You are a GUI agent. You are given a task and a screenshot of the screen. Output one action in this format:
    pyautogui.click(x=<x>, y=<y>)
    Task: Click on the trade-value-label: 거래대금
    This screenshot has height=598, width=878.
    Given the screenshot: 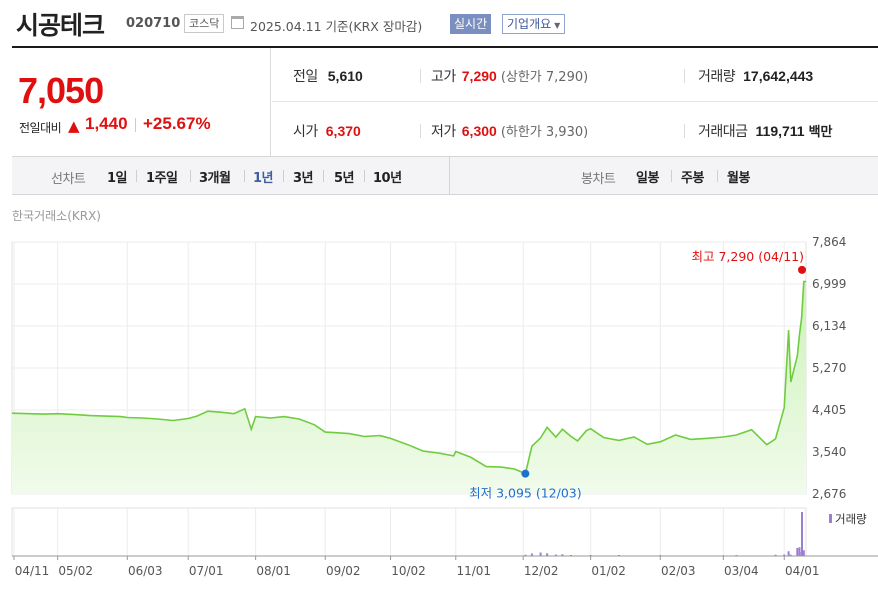 What is the action you would take?
    pyautogui.click(x=723, y=132)
    